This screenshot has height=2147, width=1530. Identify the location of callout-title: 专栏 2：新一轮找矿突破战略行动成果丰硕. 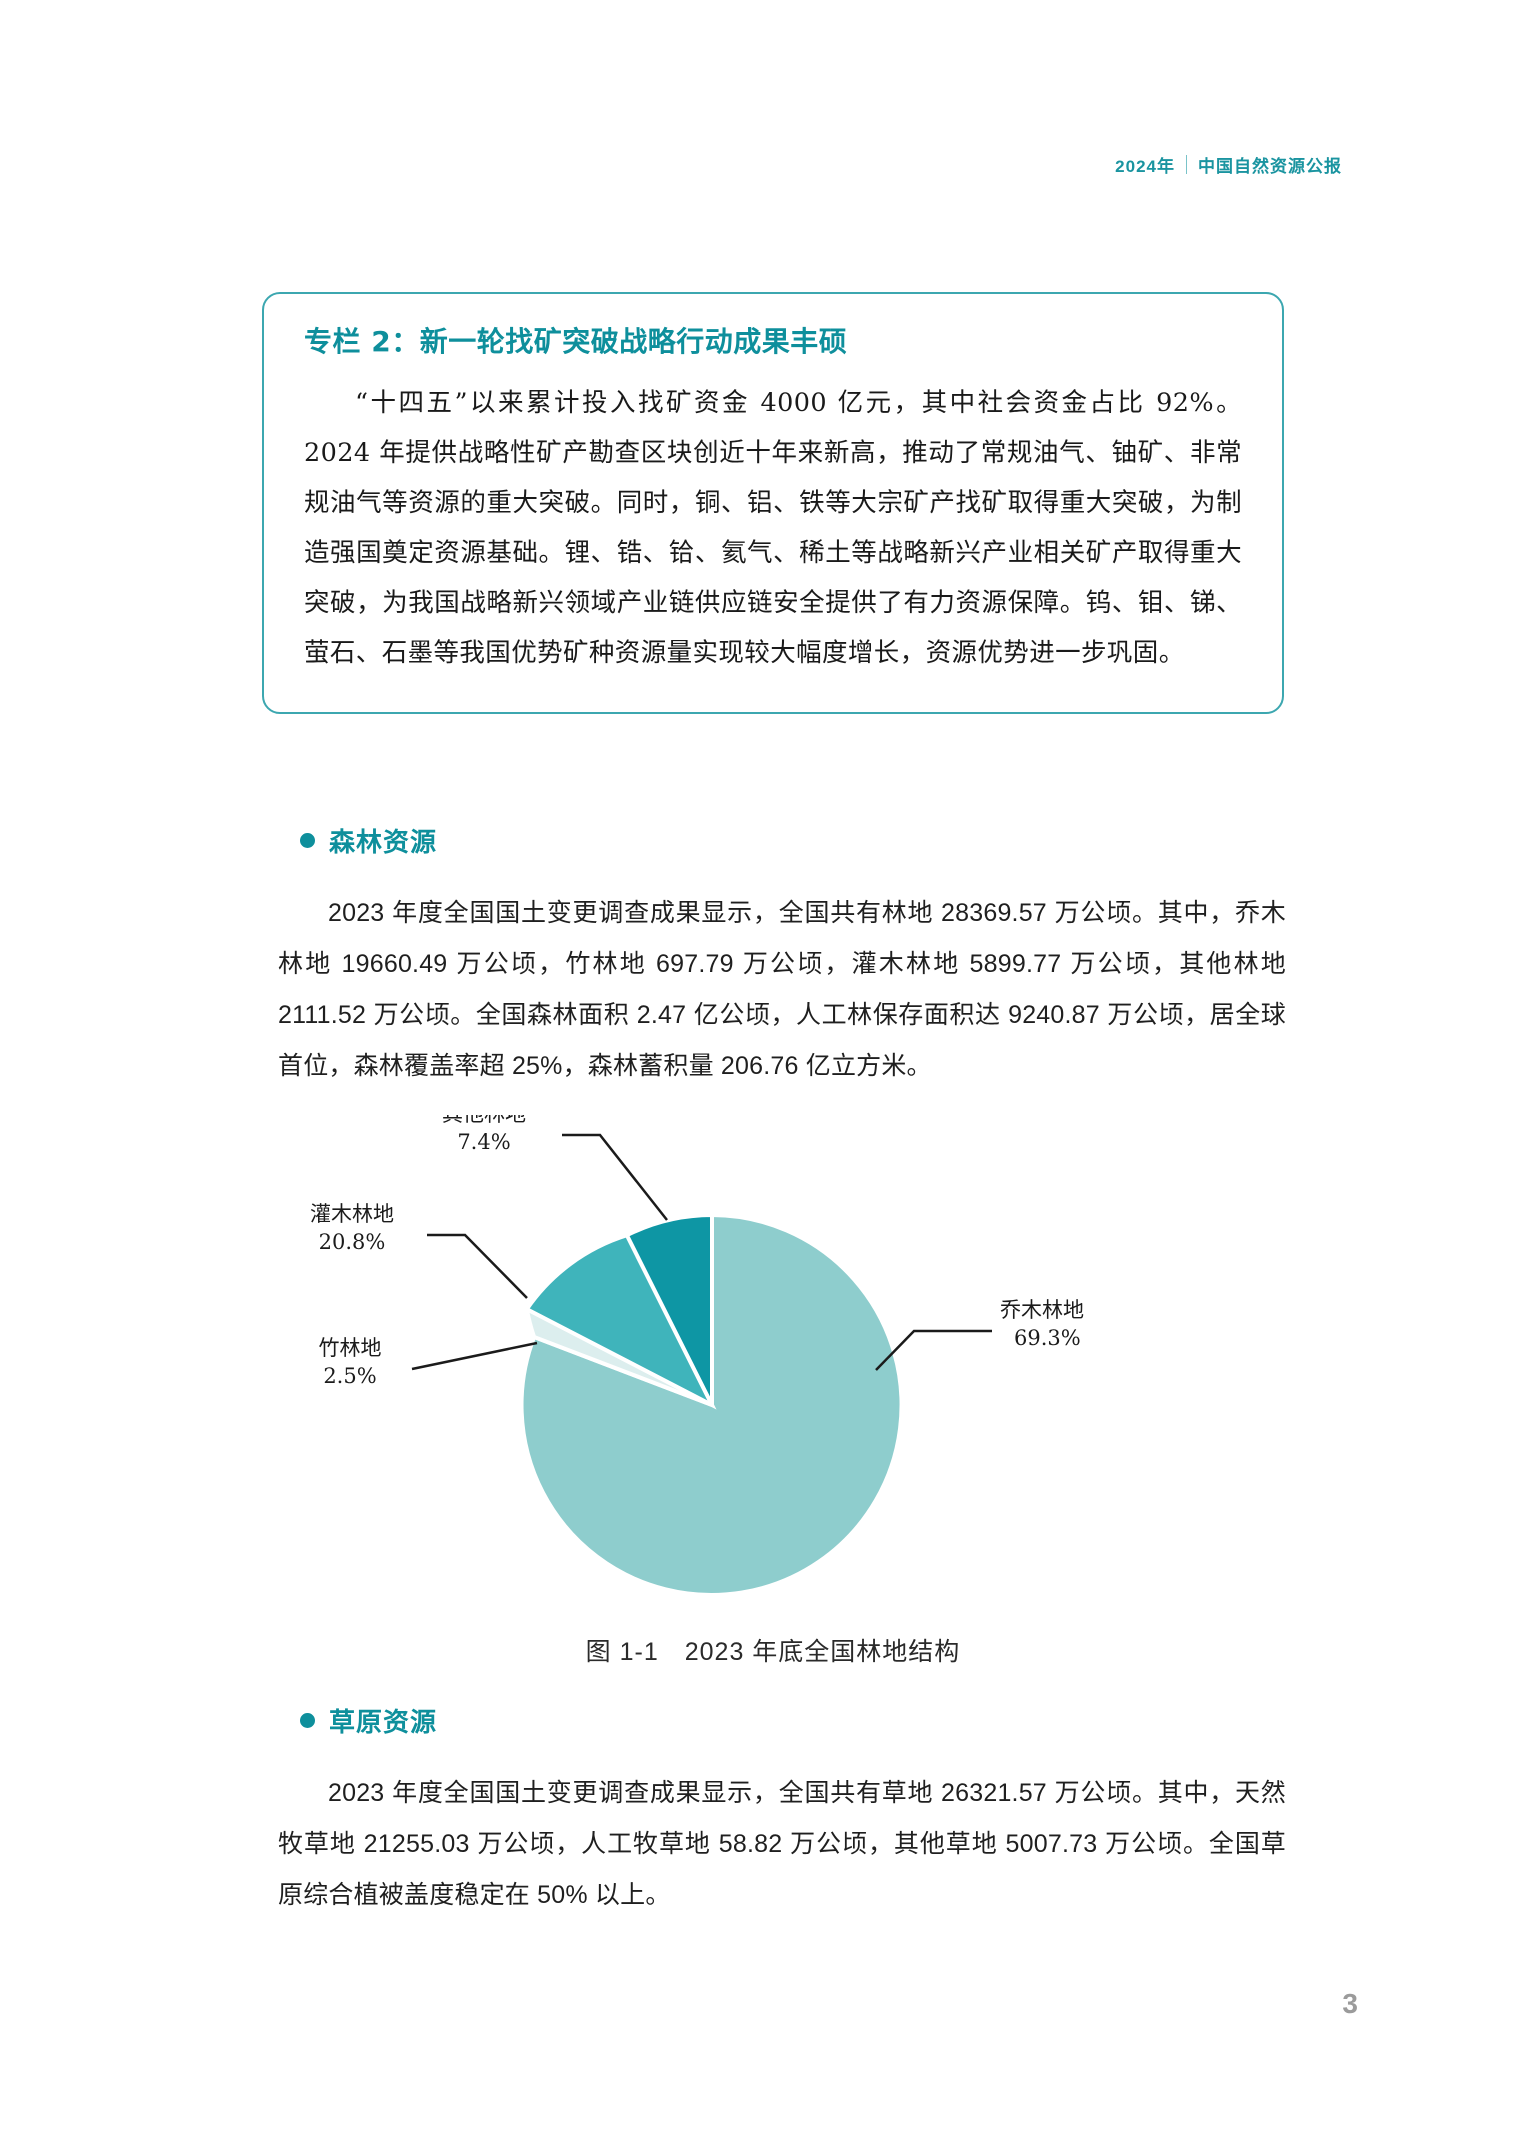
(576, 341).